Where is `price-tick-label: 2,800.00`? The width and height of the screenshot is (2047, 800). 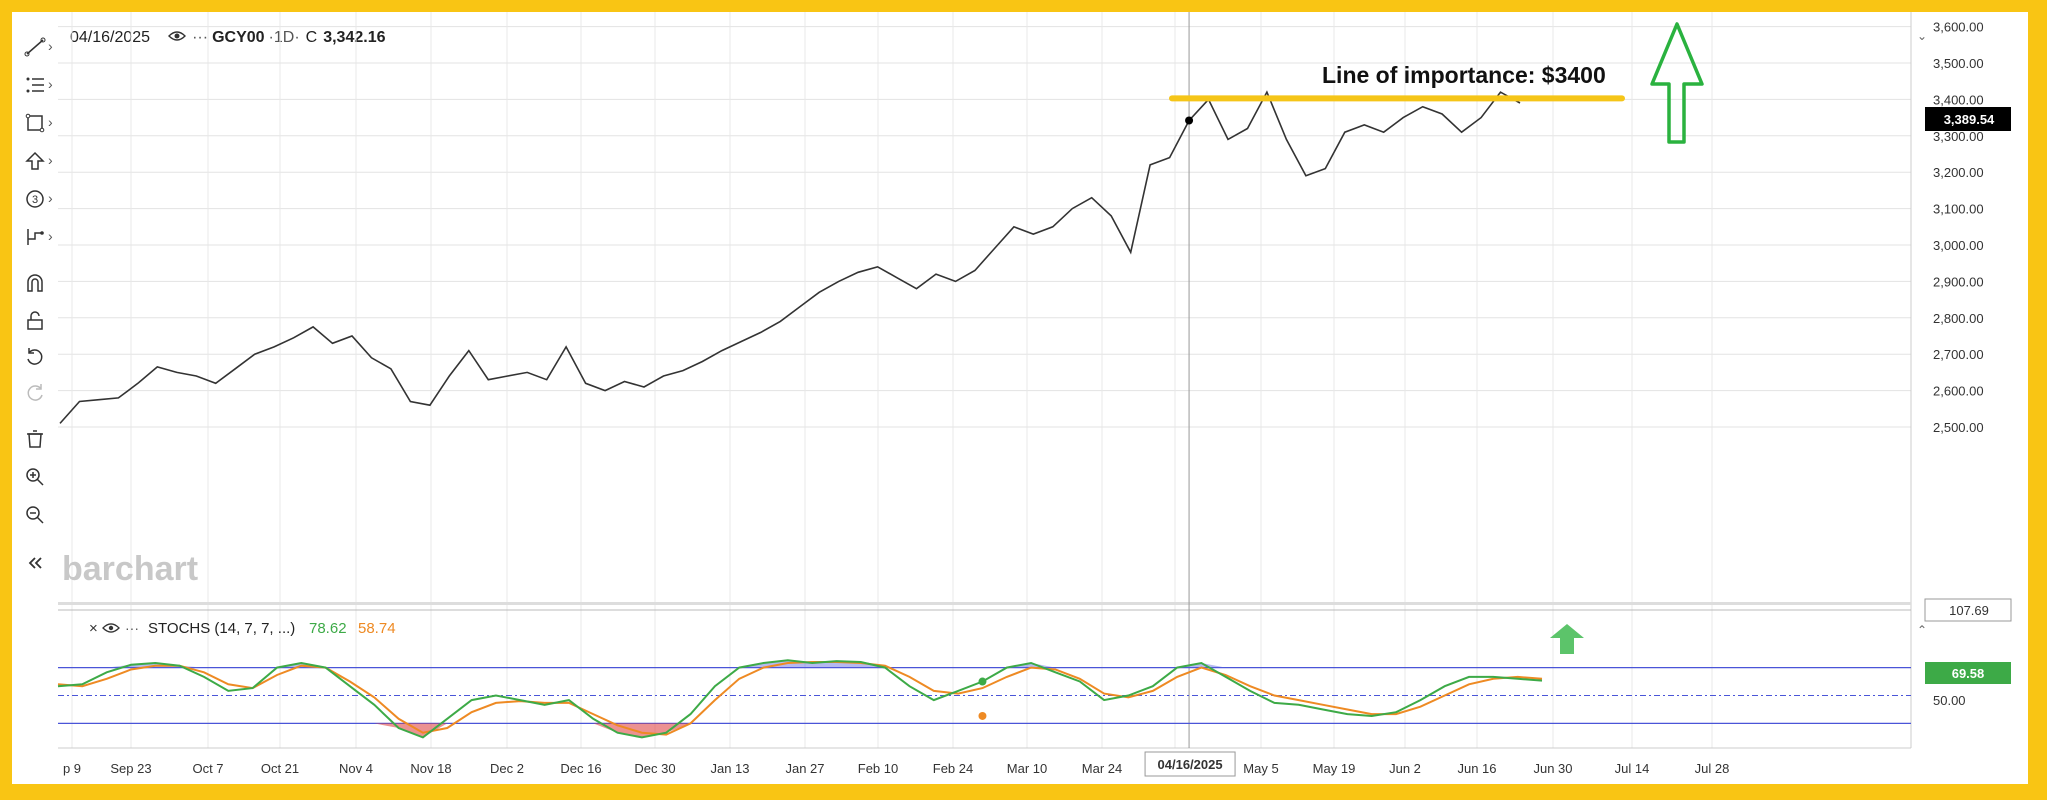
price-tick-label: 2,800.00 is located at coordinates (1958, 318).